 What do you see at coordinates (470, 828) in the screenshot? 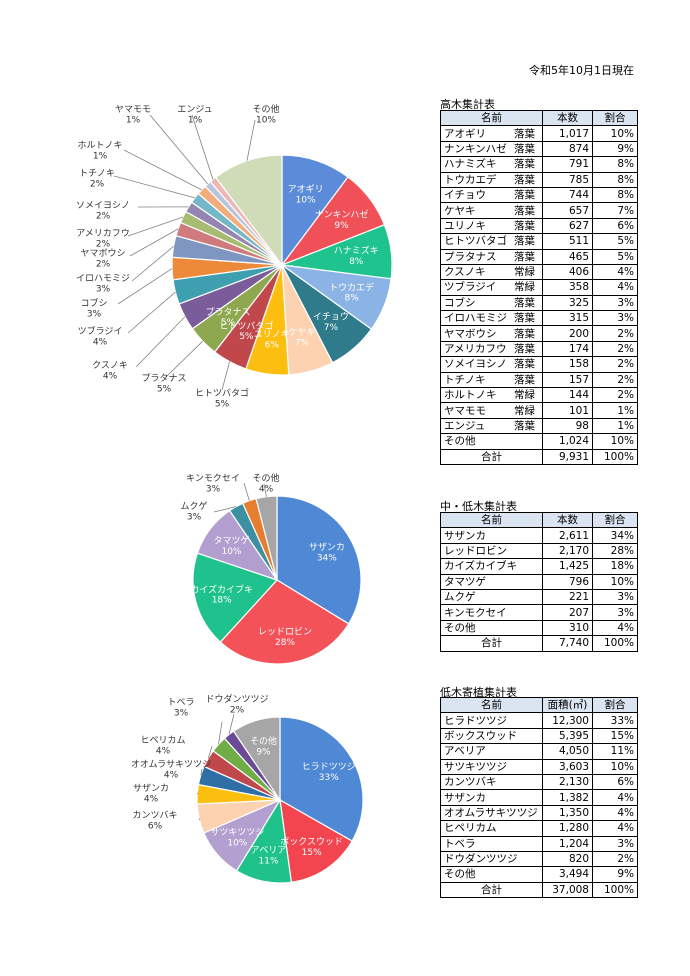
I see `tree-name: ヒペリカム` at bounding box center [470, 828].